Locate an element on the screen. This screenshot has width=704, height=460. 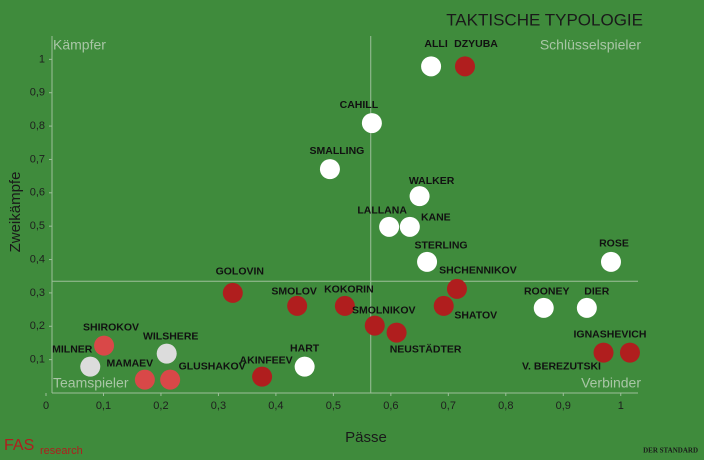
y-tick-label: 0,4 is located at coordinates (37, 259).